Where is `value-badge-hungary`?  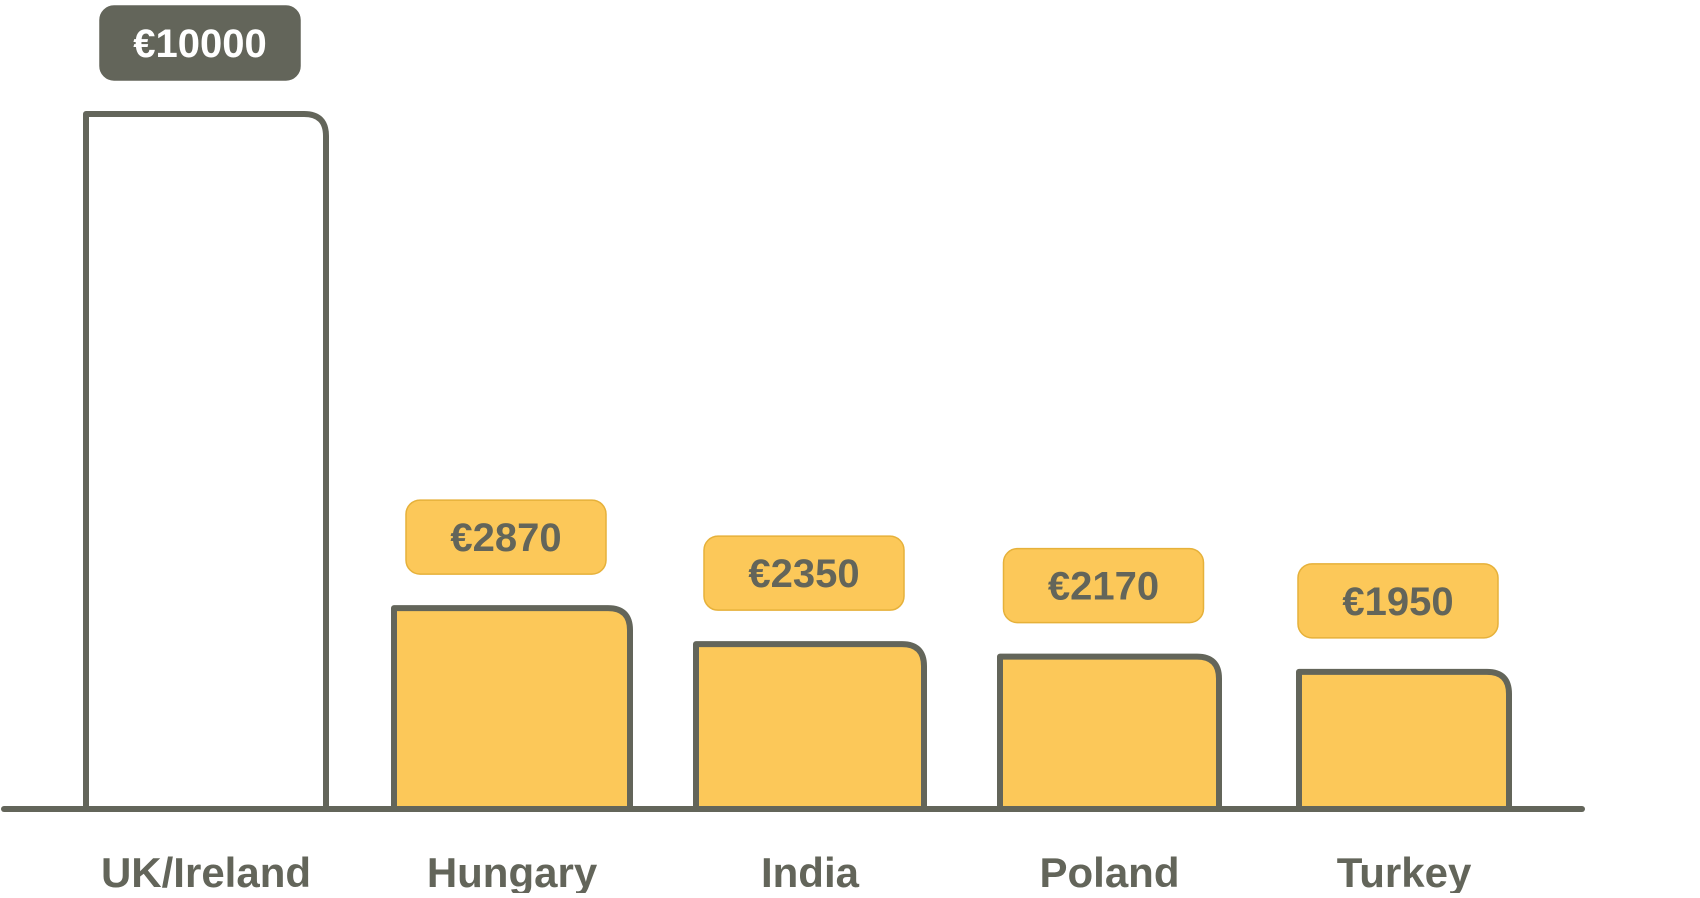 value-badge-hungary is located at coordinates (506, 537).